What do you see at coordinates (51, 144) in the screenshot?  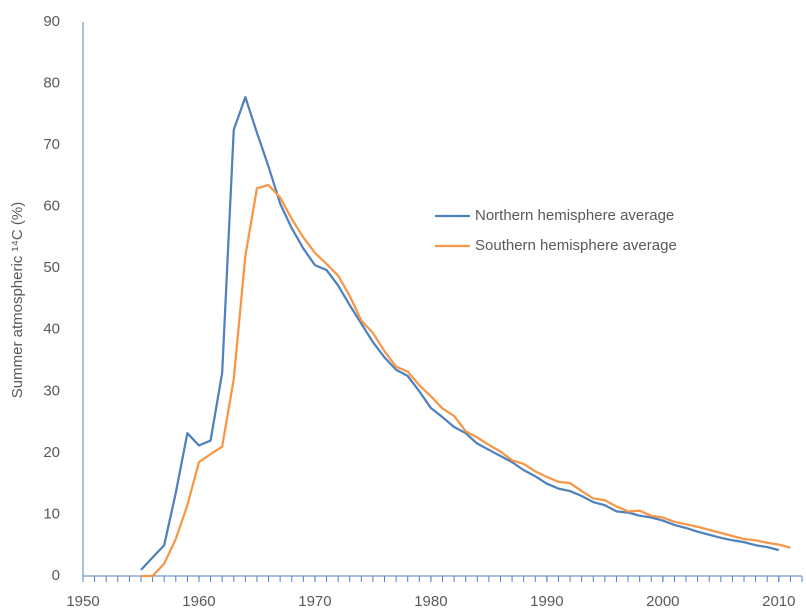 I see `y-tick-label: 70` at bounding box center [51, 144].